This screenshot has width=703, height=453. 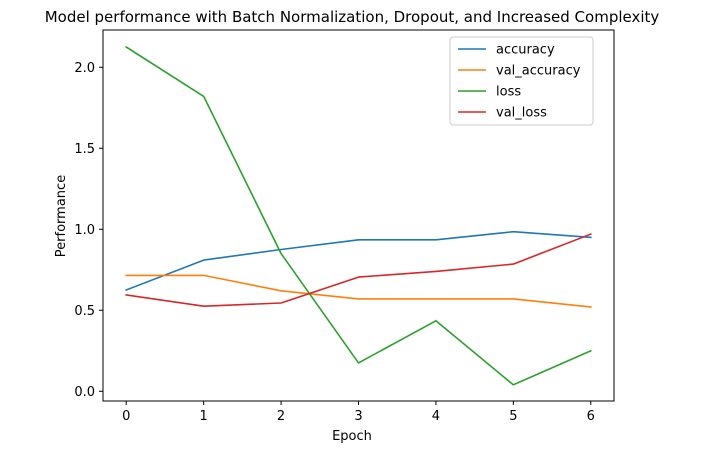 What do you see at coordinates (513, 416) in the screenshot?
I see `x-tick-label: 5` at bounding box center [513, 416].